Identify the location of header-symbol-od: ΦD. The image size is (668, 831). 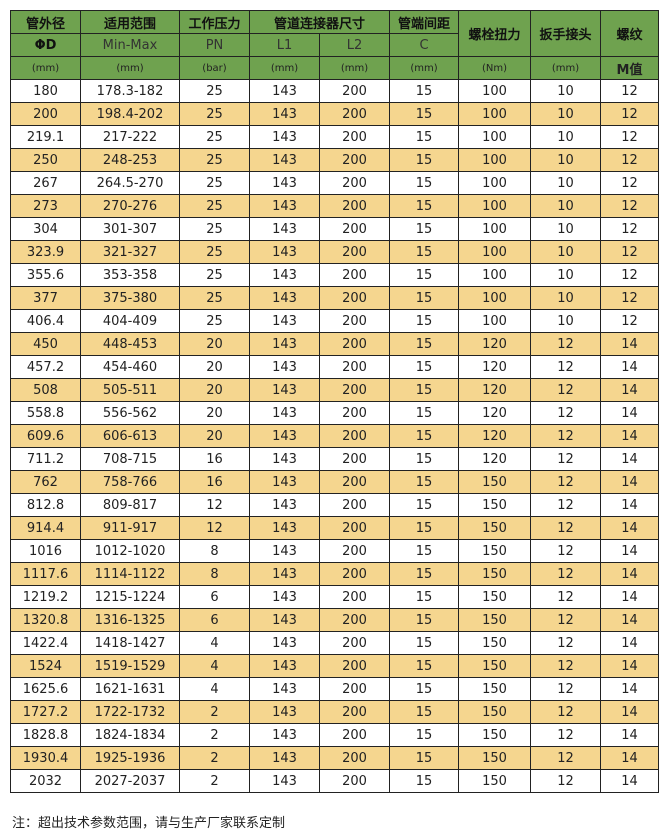
(45, 45).